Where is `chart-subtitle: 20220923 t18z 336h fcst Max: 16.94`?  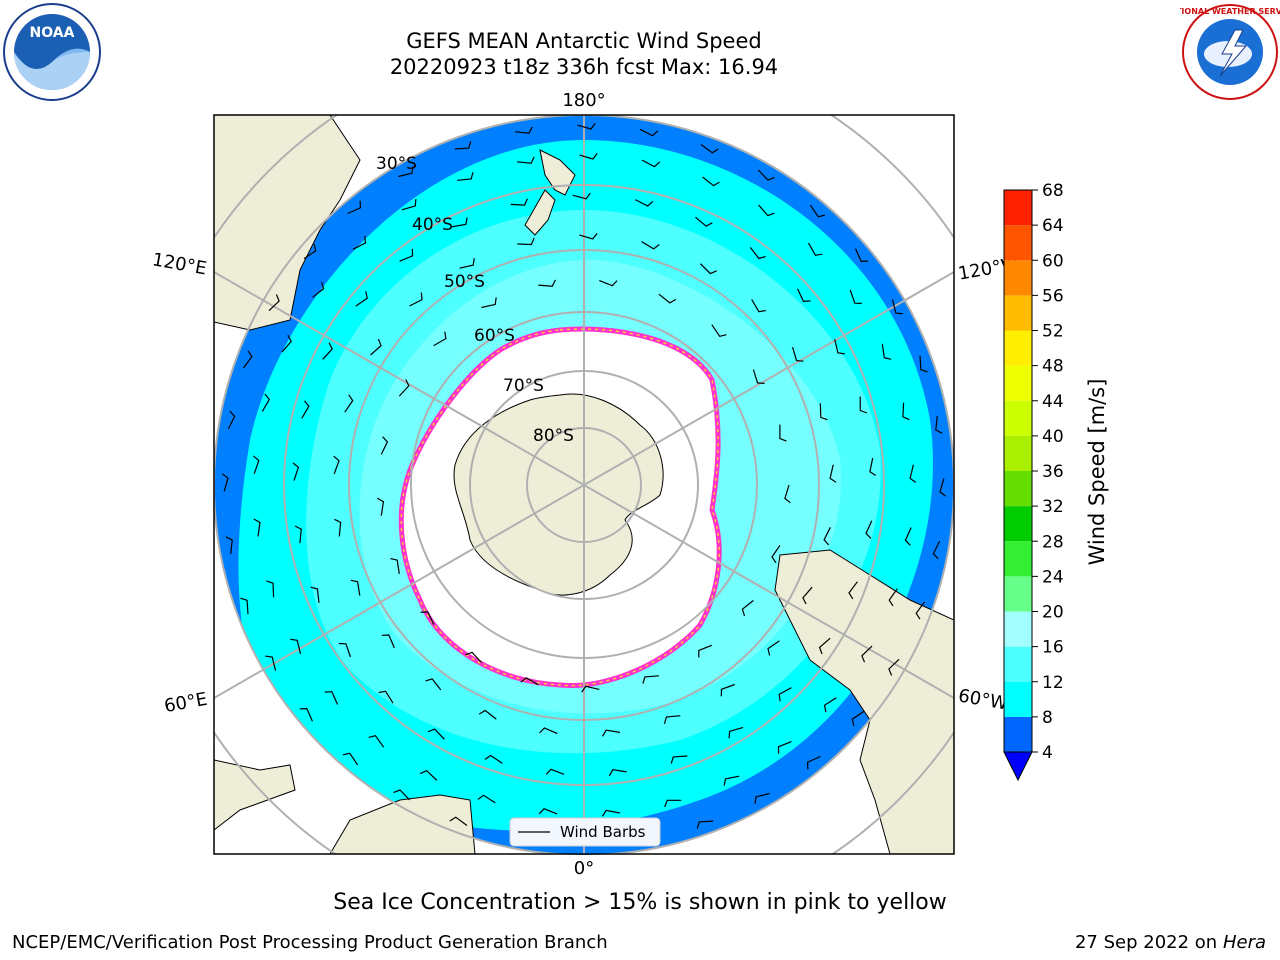
chart-subtitle: 20220923 t18z 336h fcst Max: 16.94 is located at coordinates (584, 67).